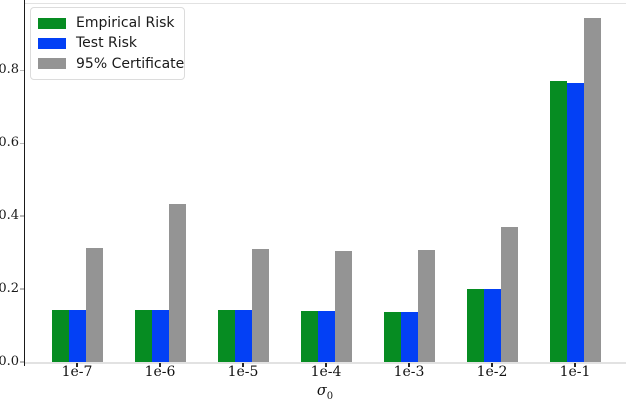 The image size is (626, 400). Describe the element at coordinates (243, 372) in the screenshot. I see `x-tick-label-1e-5: 1e-5` at that location.